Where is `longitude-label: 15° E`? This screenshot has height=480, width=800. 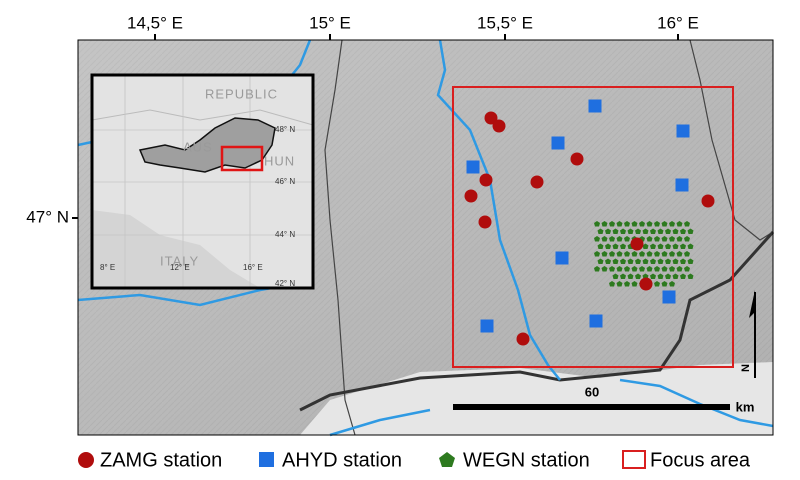 longitude-label: 15° E is located at coordinates (330, 22).